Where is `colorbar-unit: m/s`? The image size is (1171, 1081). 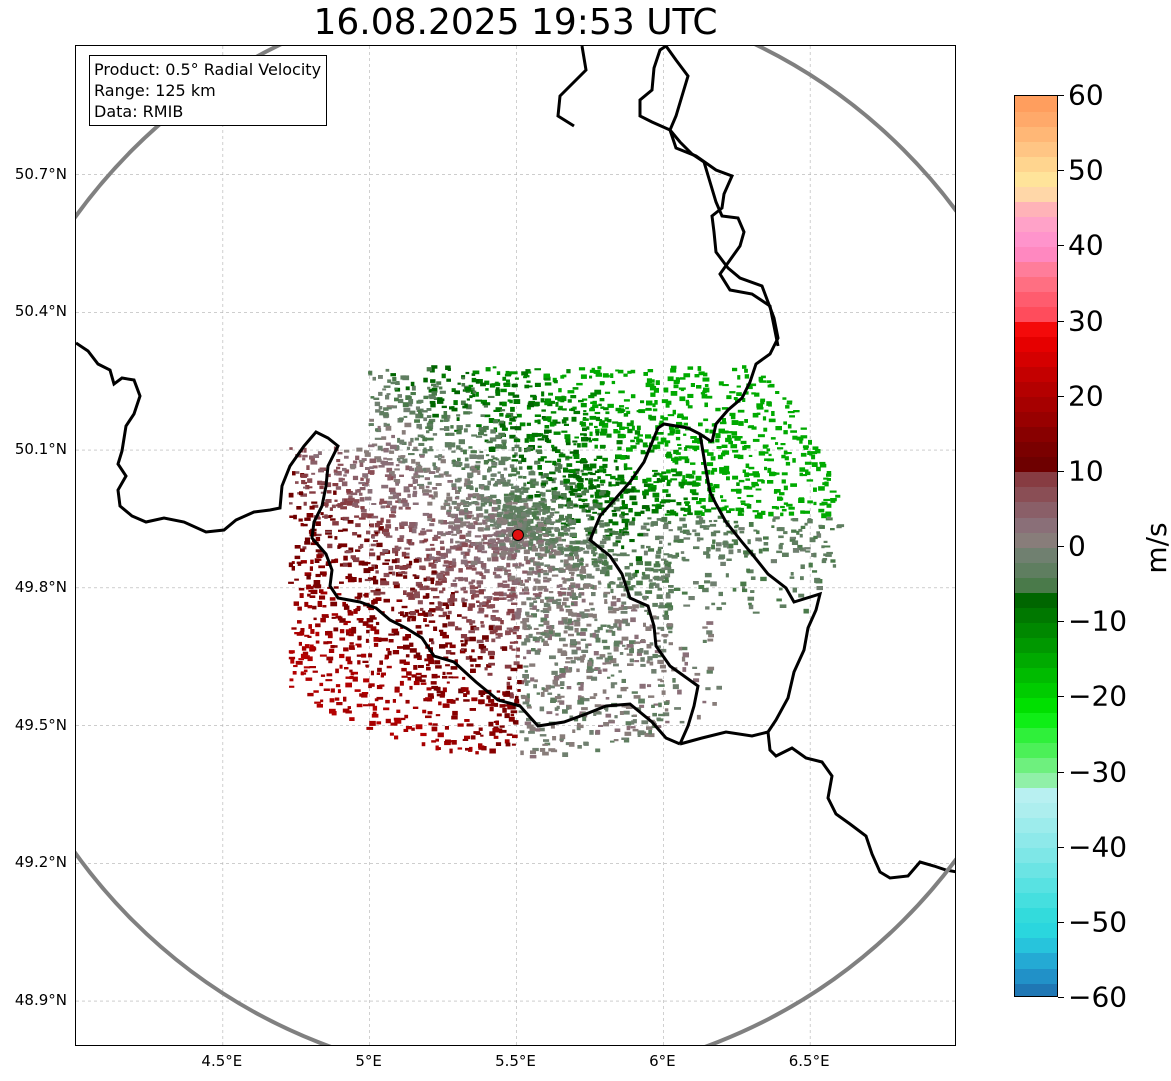
colorbar-unit: m/s is located at coordinates (1155, 548).